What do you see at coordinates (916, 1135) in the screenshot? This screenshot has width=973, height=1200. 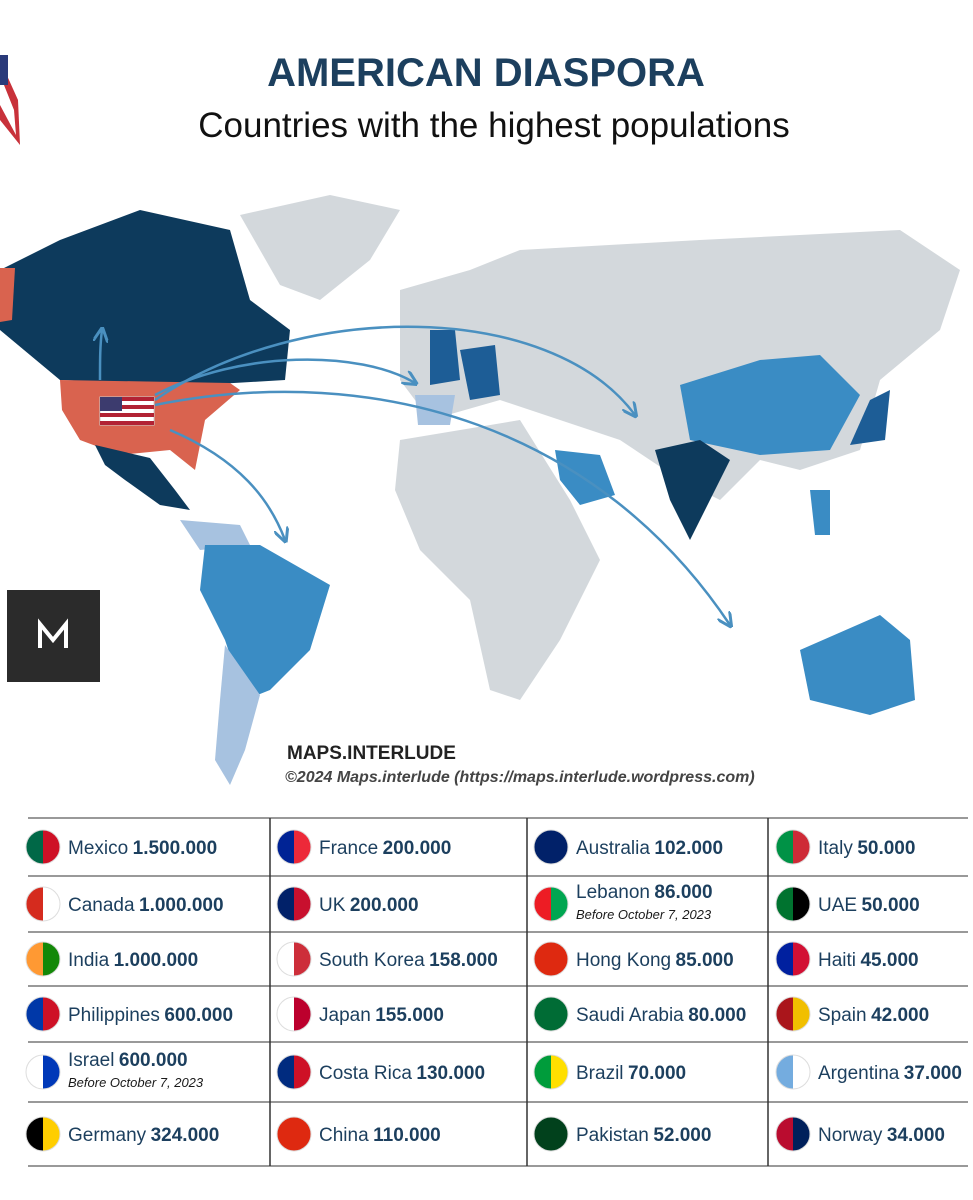 I see `value: 34.000` at bounding box center [916, 1135].